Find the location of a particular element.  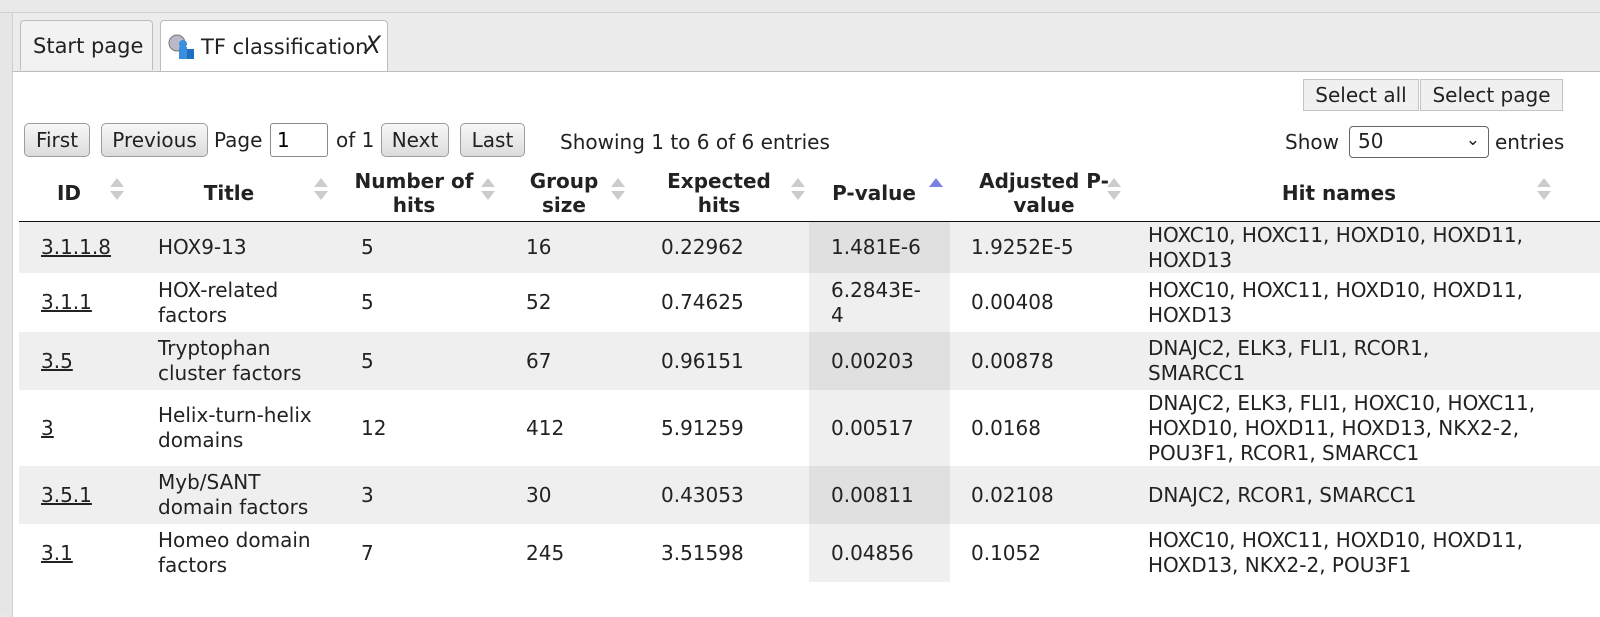

sort-ascending-icon is located at coordinates (936, 189).